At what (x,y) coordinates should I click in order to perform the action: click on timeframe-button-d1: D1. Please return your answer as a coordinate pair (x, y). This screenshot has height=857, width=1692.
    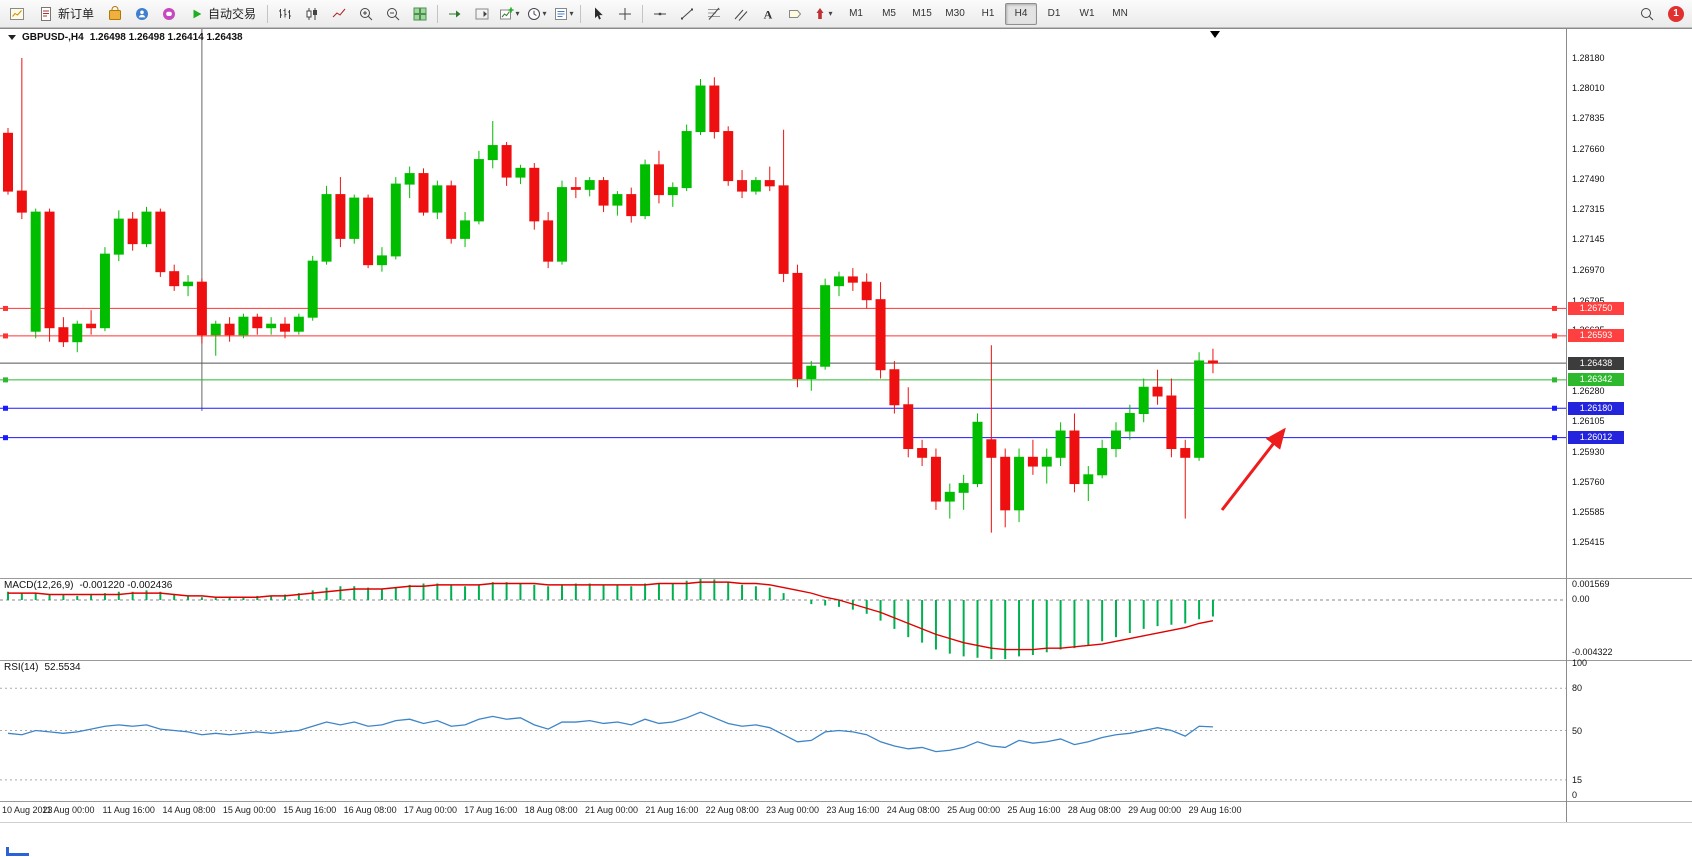
    Looking at the image, I should click on (1054, 13).